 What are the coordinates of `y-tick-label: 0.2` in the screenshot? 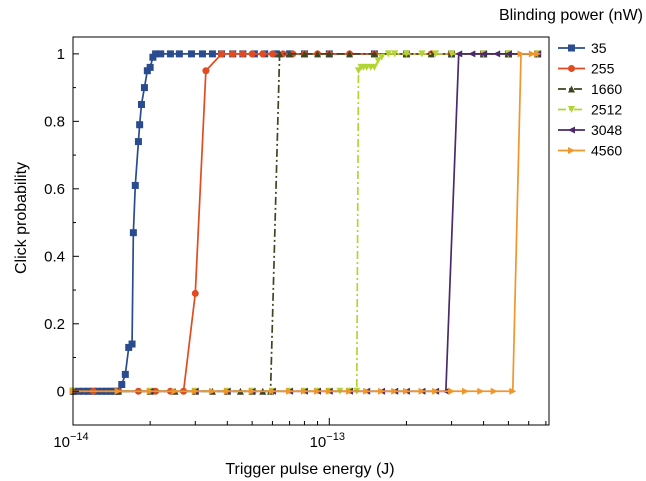 It's located at (54, 324).